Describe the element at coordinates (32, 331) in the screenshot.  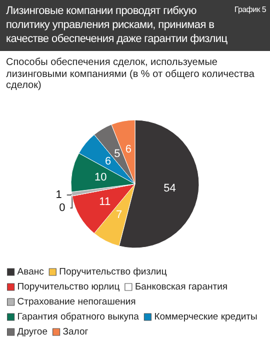
I see `legend-label: Другое` at that location.